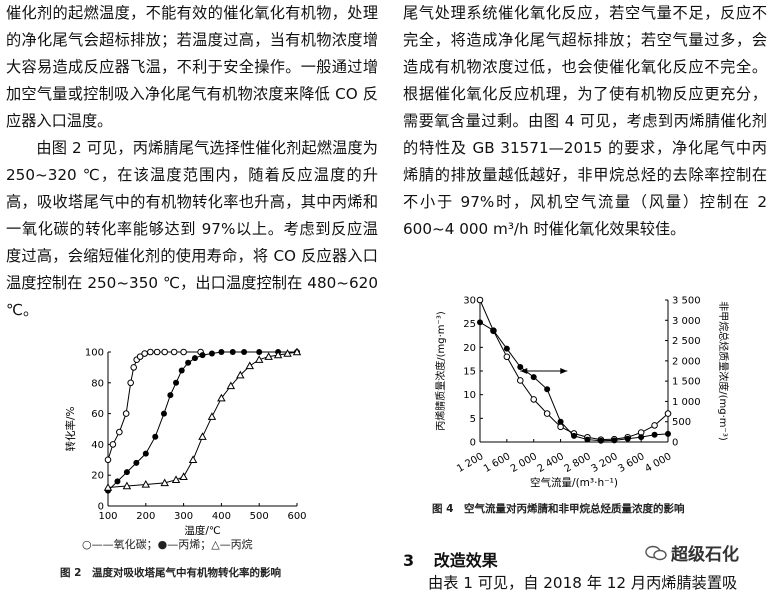  What do you see at coordinates (94, 353) in the screenshot?
I see `y-tick-label: 100` at bounding box center [94, 353].